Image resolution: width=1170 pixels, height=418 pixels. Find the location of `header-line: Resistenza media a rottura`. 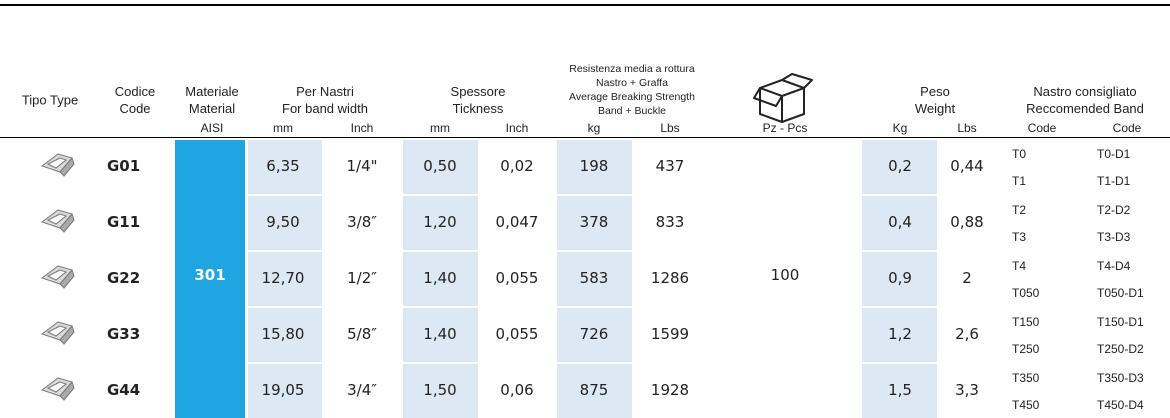

header-line: Resistenza media a rottura is located at coordinates (632, 69).